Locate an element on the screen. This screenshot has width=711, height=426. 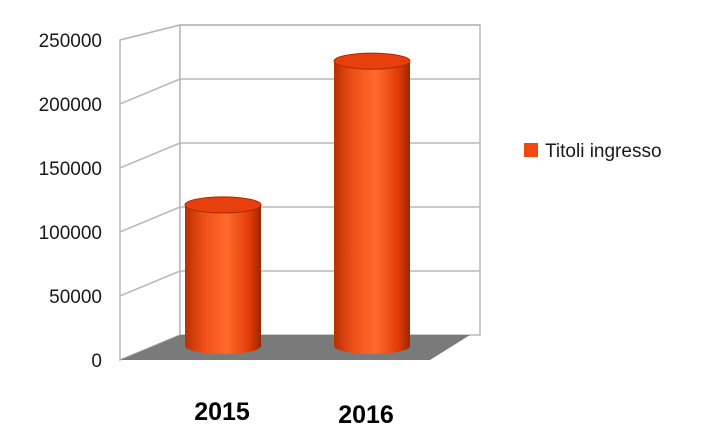
legend-label: Titoli ingresso is located at coordinates (603, 151).